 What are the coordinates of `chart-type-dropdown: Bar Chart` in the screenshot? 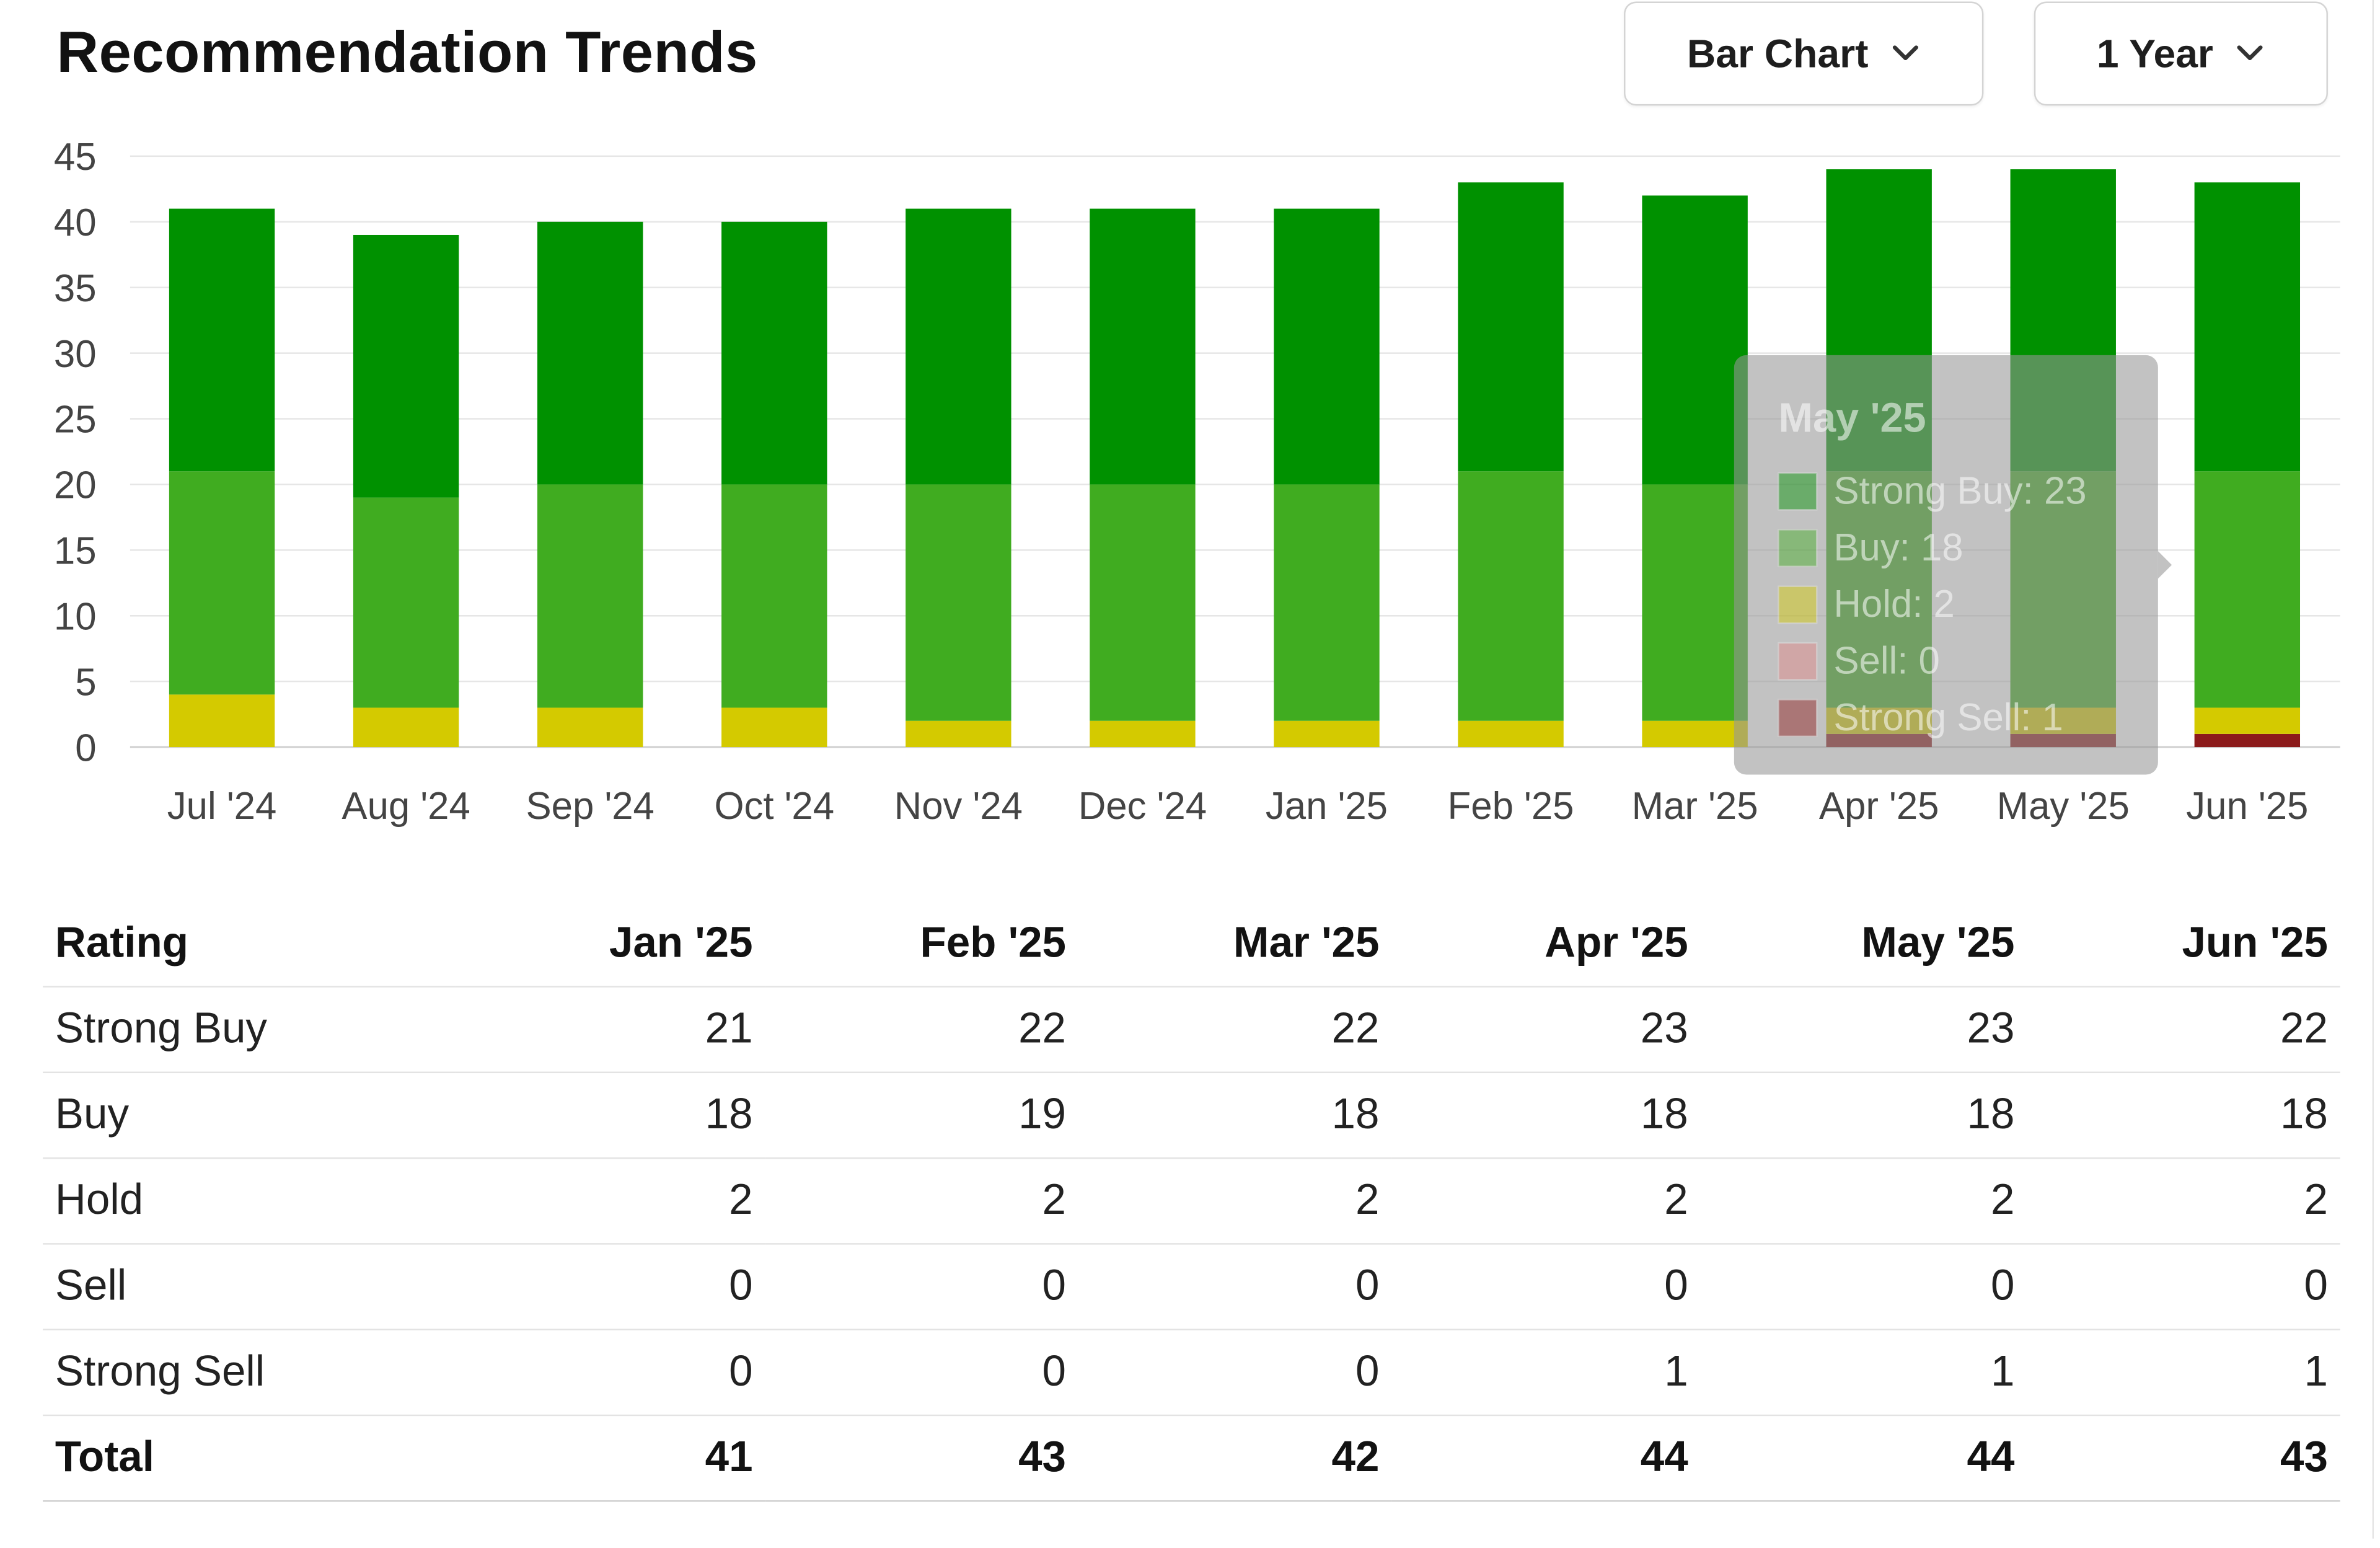 It's located at (1804, 53).